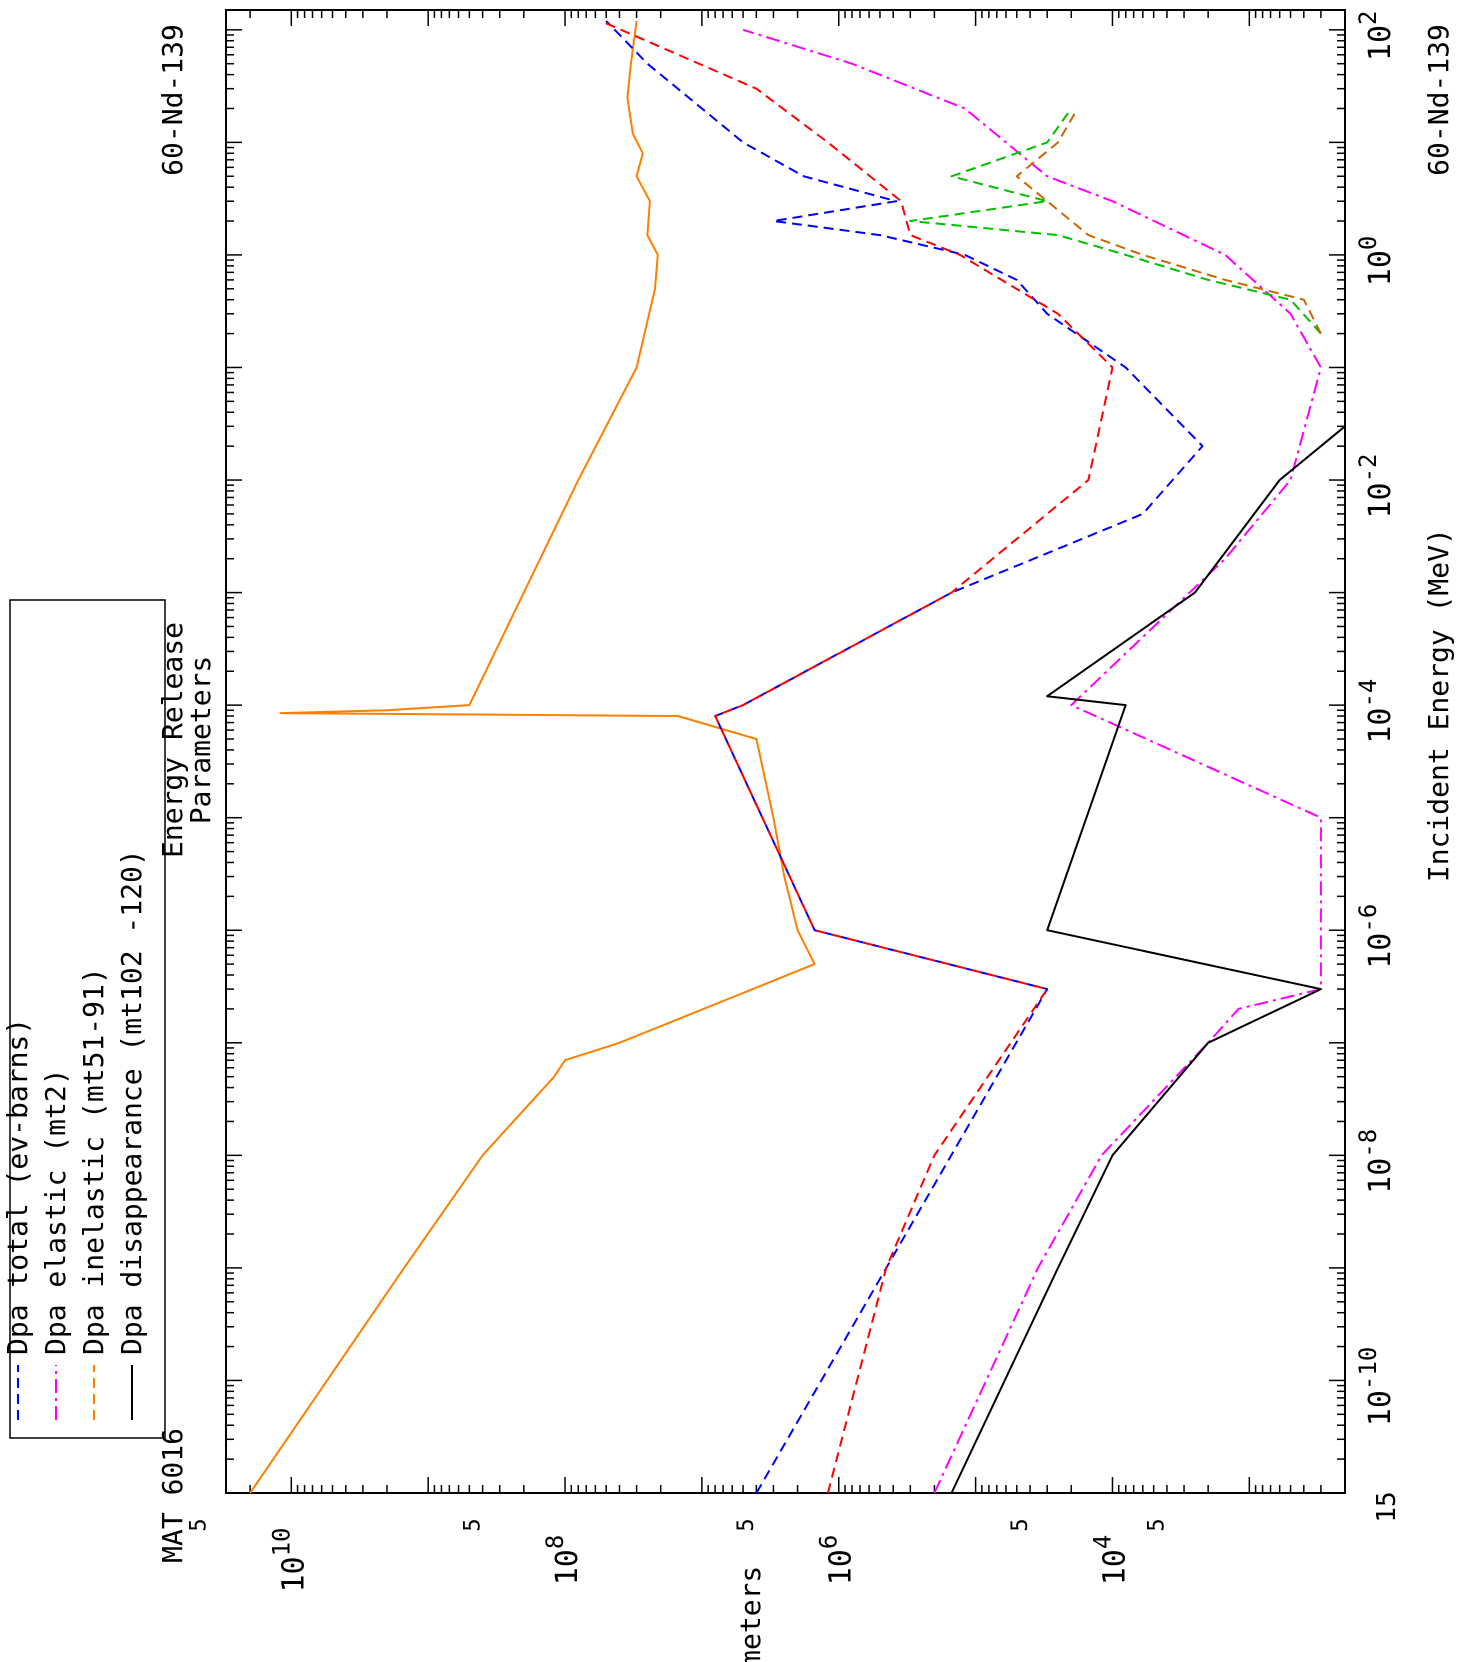 This screenshot has height=1662, width=1468. Describe the element at coordinates (131, 1102) in the screenshot. I see `legend-label: Dpa disappearance (mt102 -120)` at that location.